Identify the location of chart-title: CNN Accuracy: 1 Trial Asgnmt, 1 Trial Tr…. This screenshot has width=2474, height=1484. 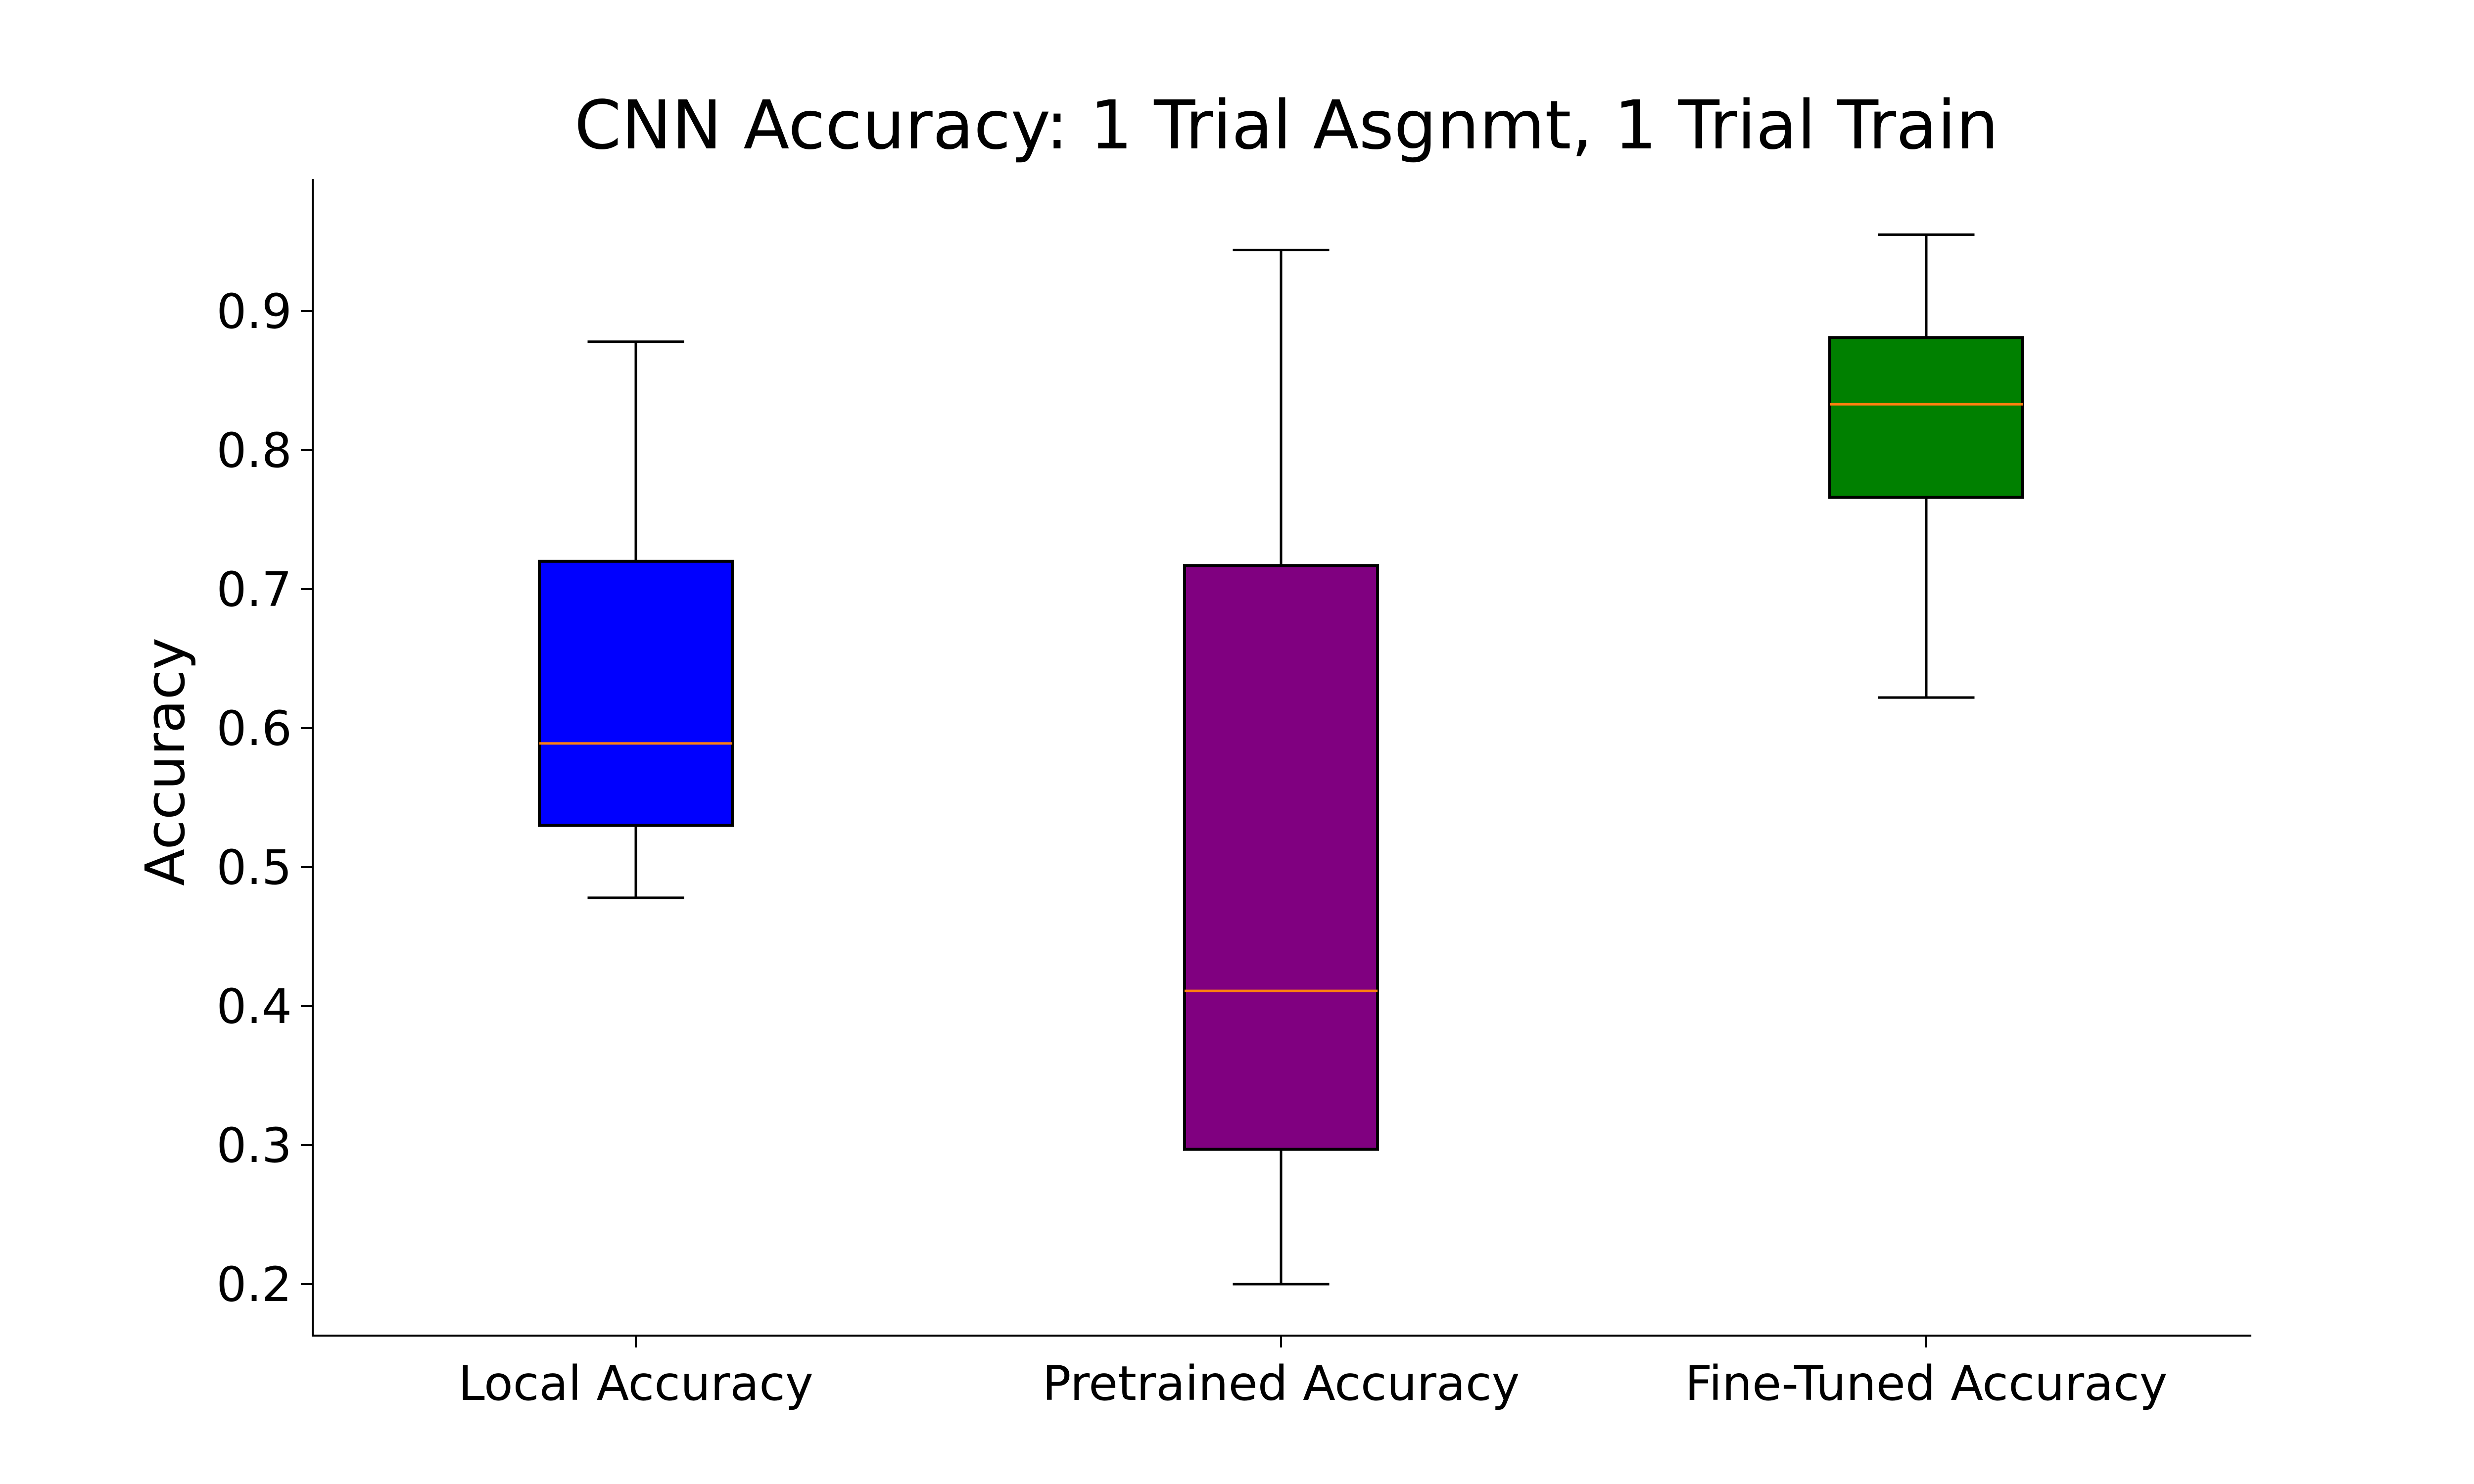
(1287, 126).